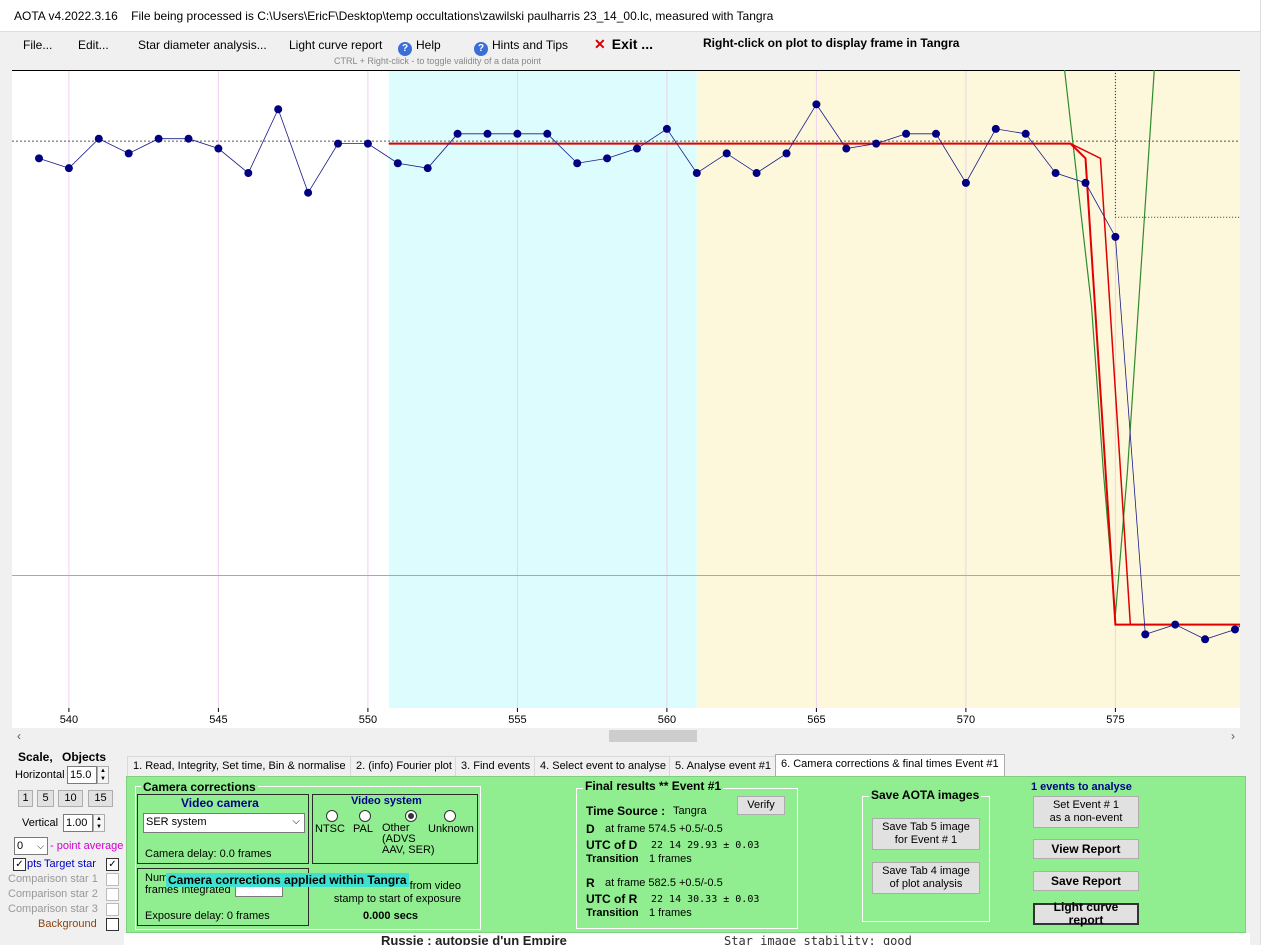  I want to click on time-source-value: Tangra, so click(690, 811).